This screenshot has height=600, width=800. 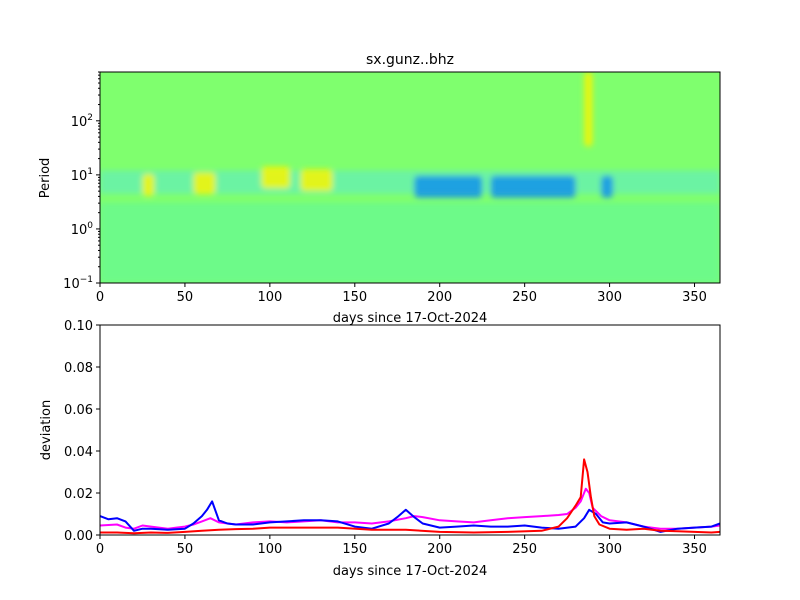 What do you see at coordinates (78, 410) in the screenshot?
I see `deviation-y-tick-label: 0.06` at bounding box center [78, 410].